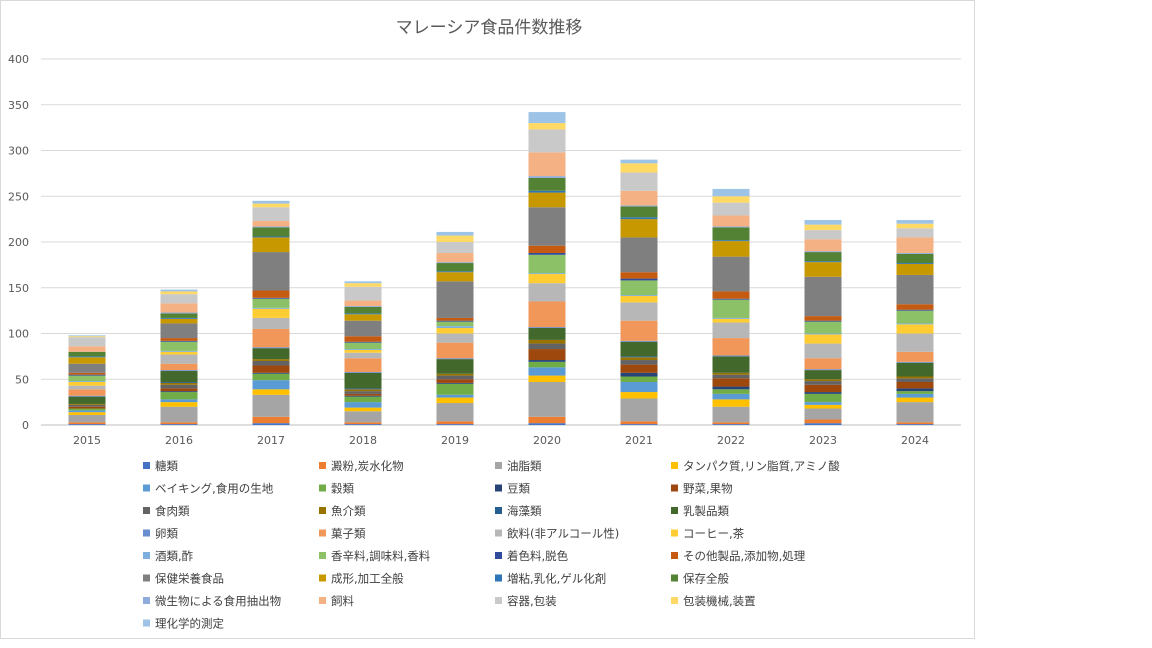 This screenshot has width=1152, height=648. I want to click on legend-label: 理化学的測定, so click(189, 624).